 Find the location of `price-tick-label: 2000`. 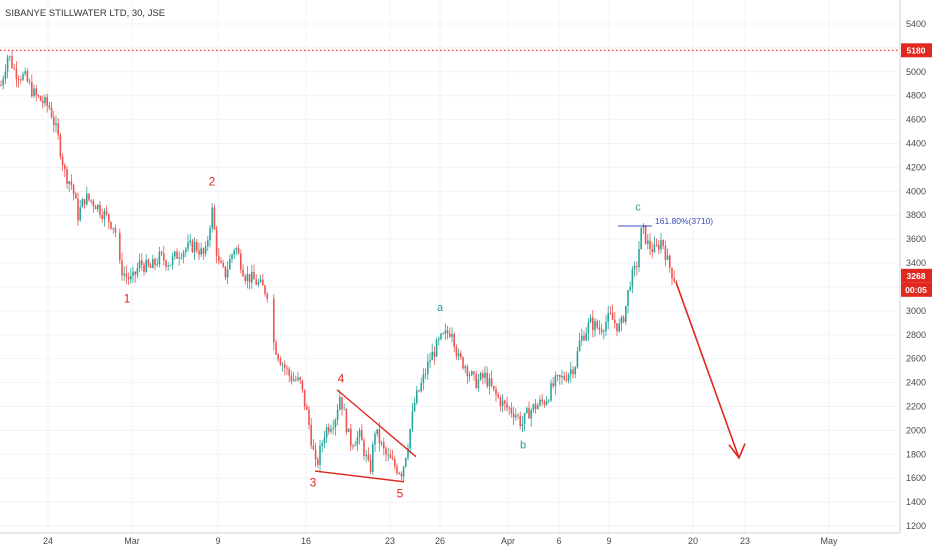

price-tick-label: 2000 is located at coordinates (916, 430).